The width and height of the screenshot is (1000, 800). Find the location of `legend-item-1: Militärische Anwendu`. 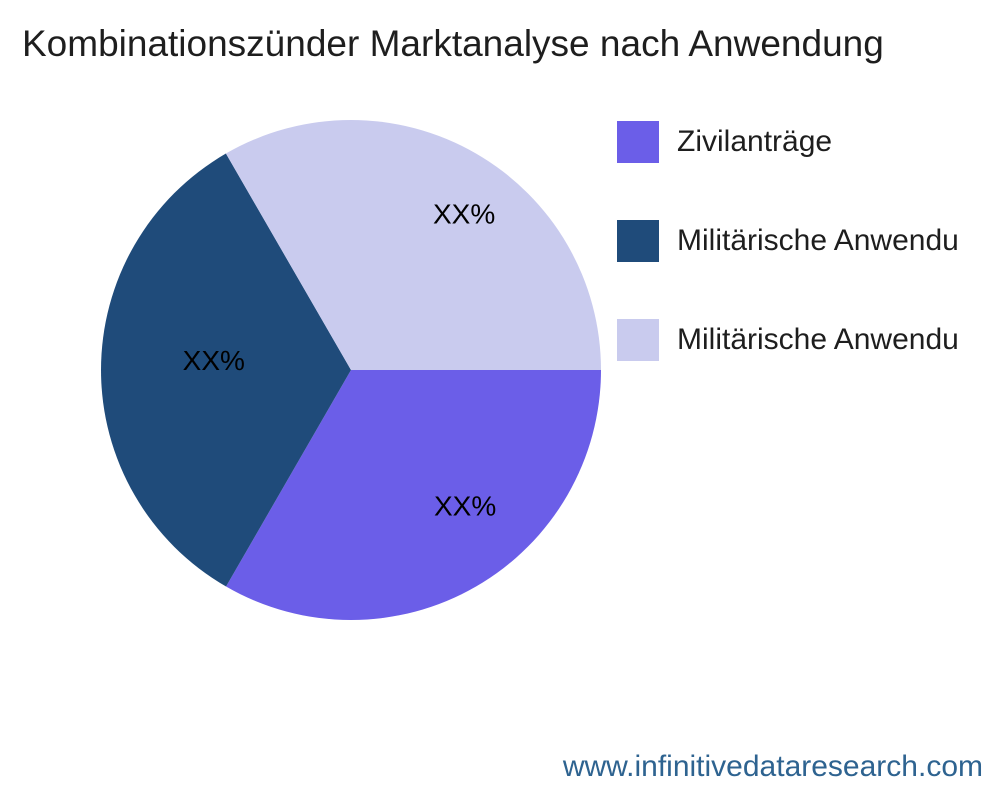

legend-item-1: Militärische Anwendu is located at coordinates (788, 241).